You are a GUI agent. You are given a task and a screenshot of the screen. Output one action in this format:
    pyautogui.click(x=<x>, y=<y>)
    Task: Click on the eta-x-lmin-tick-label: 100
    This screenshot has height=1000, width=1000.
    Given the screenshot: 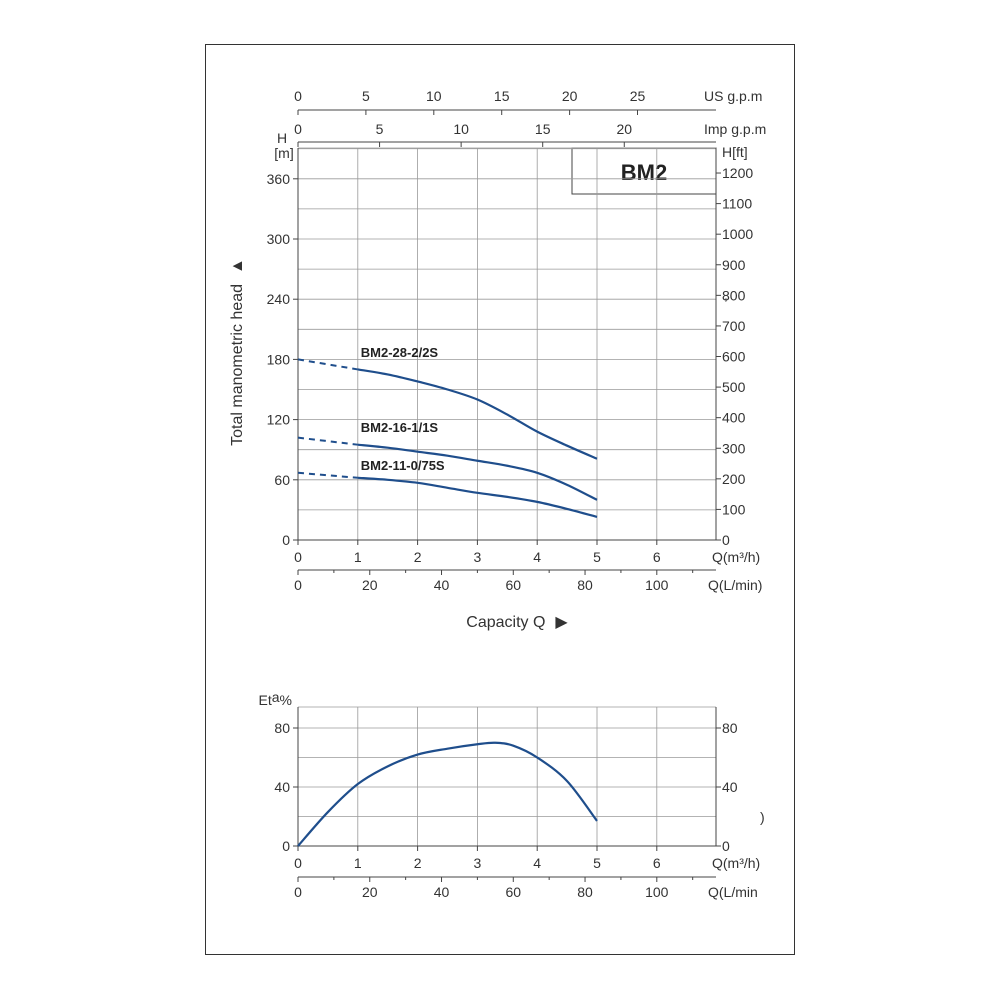 What is the action you would take?
    pyautogui.click(x=657, y=892)
    